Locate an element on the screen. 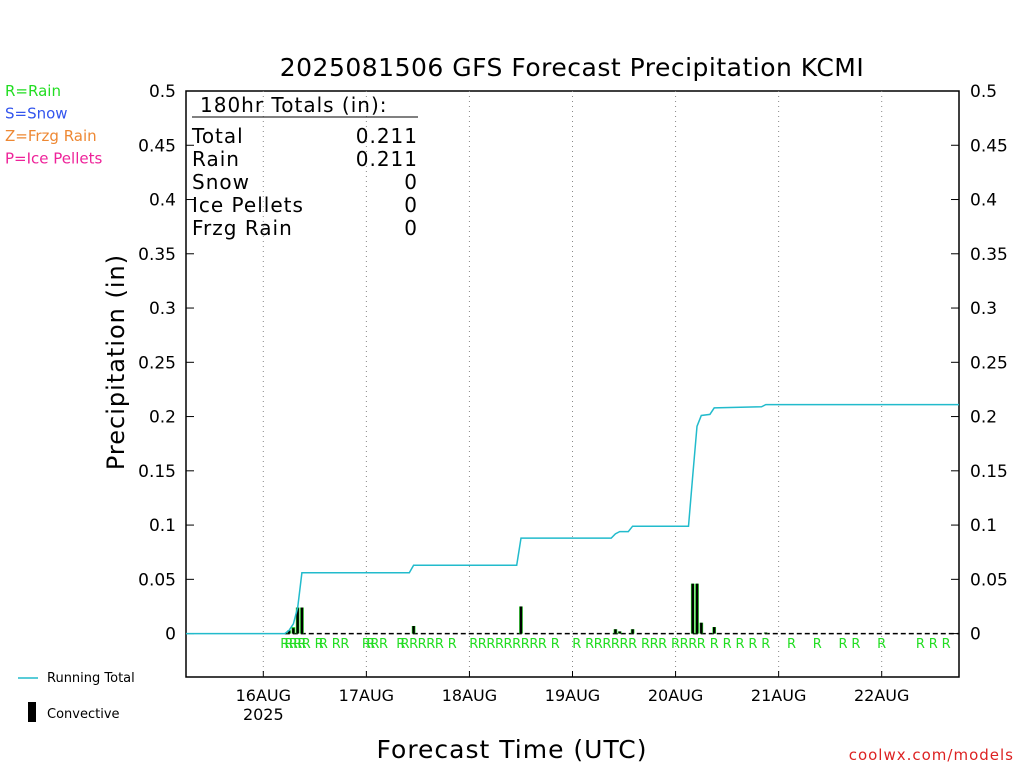 This screenshot has height=768, width=1024. precip-type-legend-item: Z=Frzg Rain is located at coordinates (51, 136).